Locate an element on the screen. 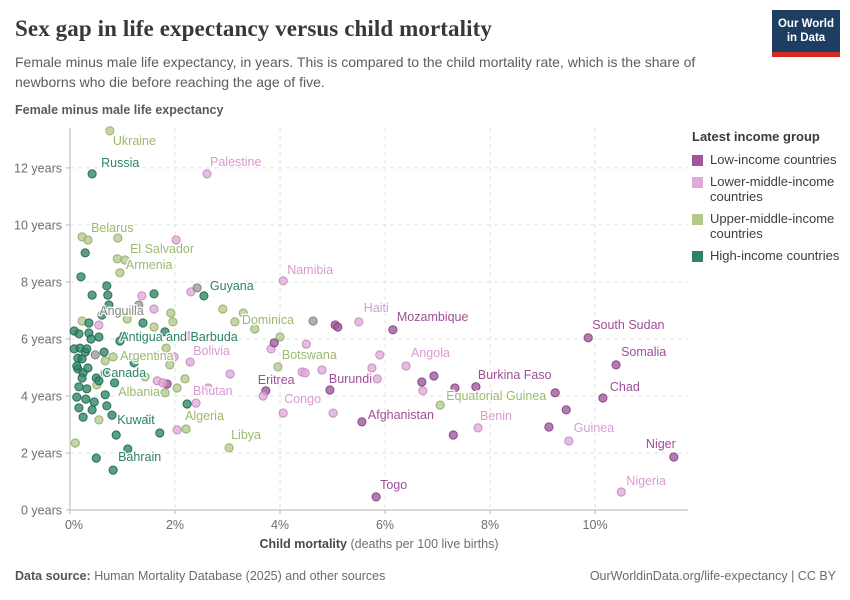 The width and height of the screenshot is (850, 600). data-point-togo is located at coordinates (376, 497).